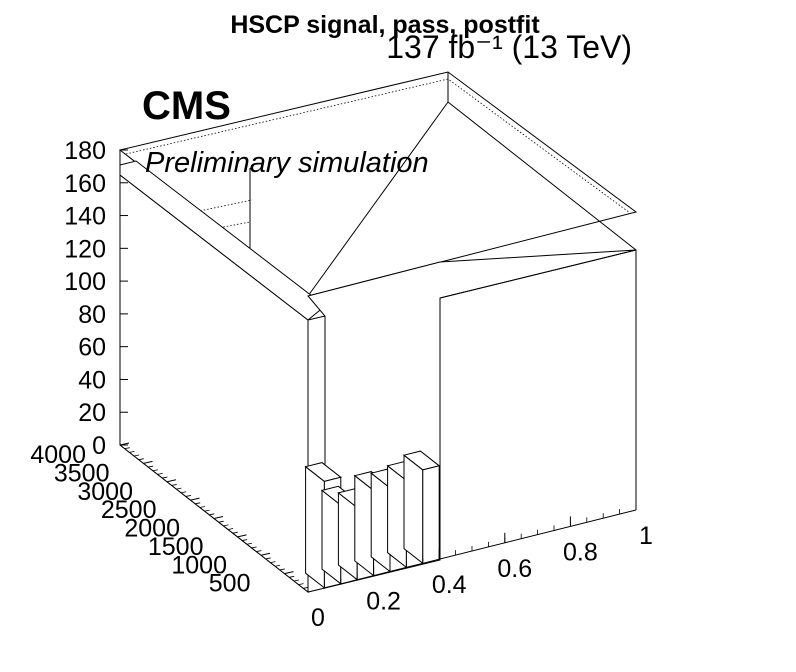 The image size is (796, 672). I want to click on lumi-label: 137 fb⁻¹ (13 TeV), so click(509, 47).